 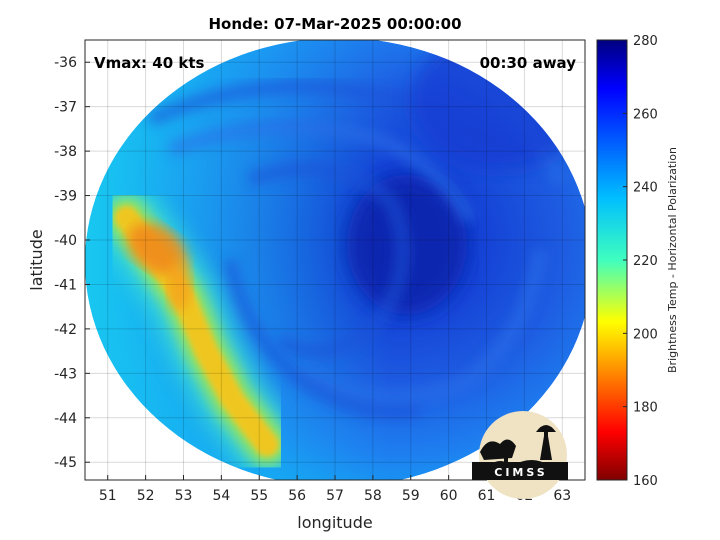 I want to click on y-tick-label: -39, so click(x=65, y=197).